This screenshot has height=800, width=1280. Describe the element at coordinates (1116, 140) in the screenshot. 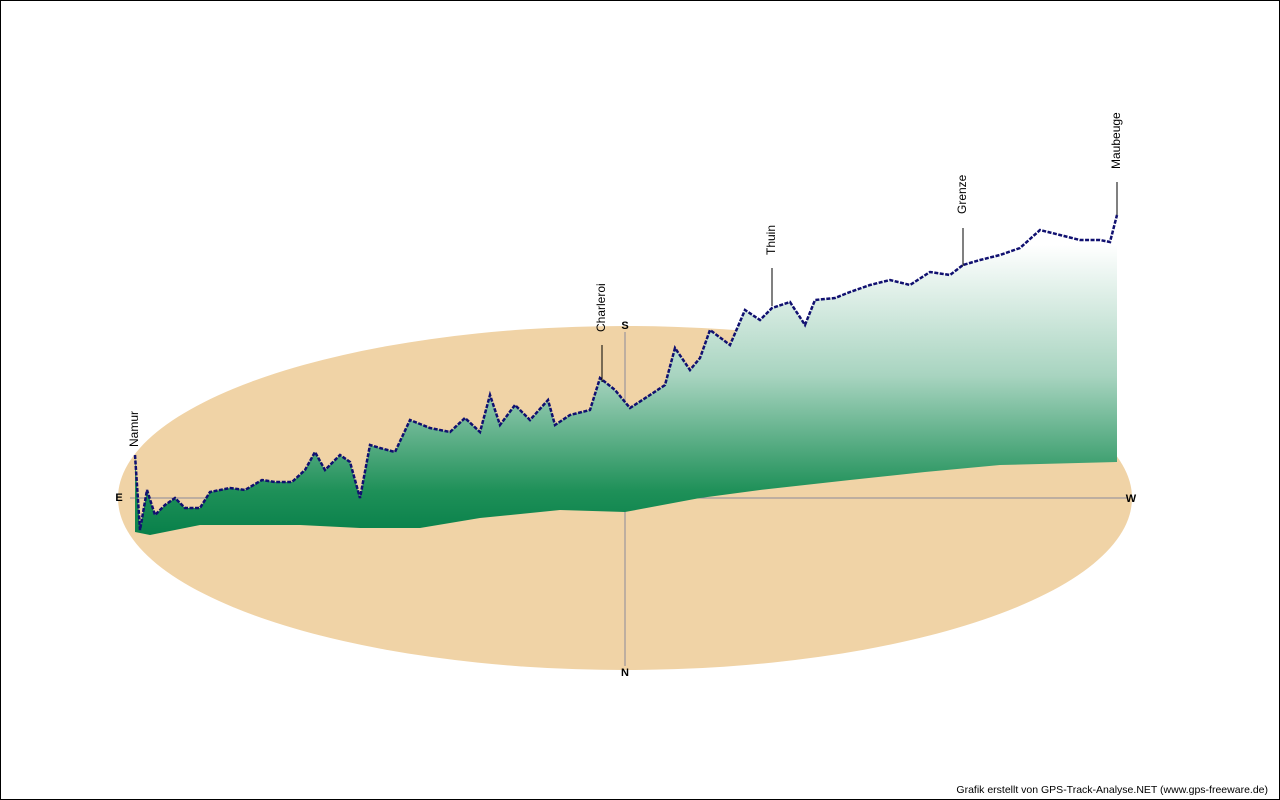

I see `waypoint-label: Maubeuge` at that location.